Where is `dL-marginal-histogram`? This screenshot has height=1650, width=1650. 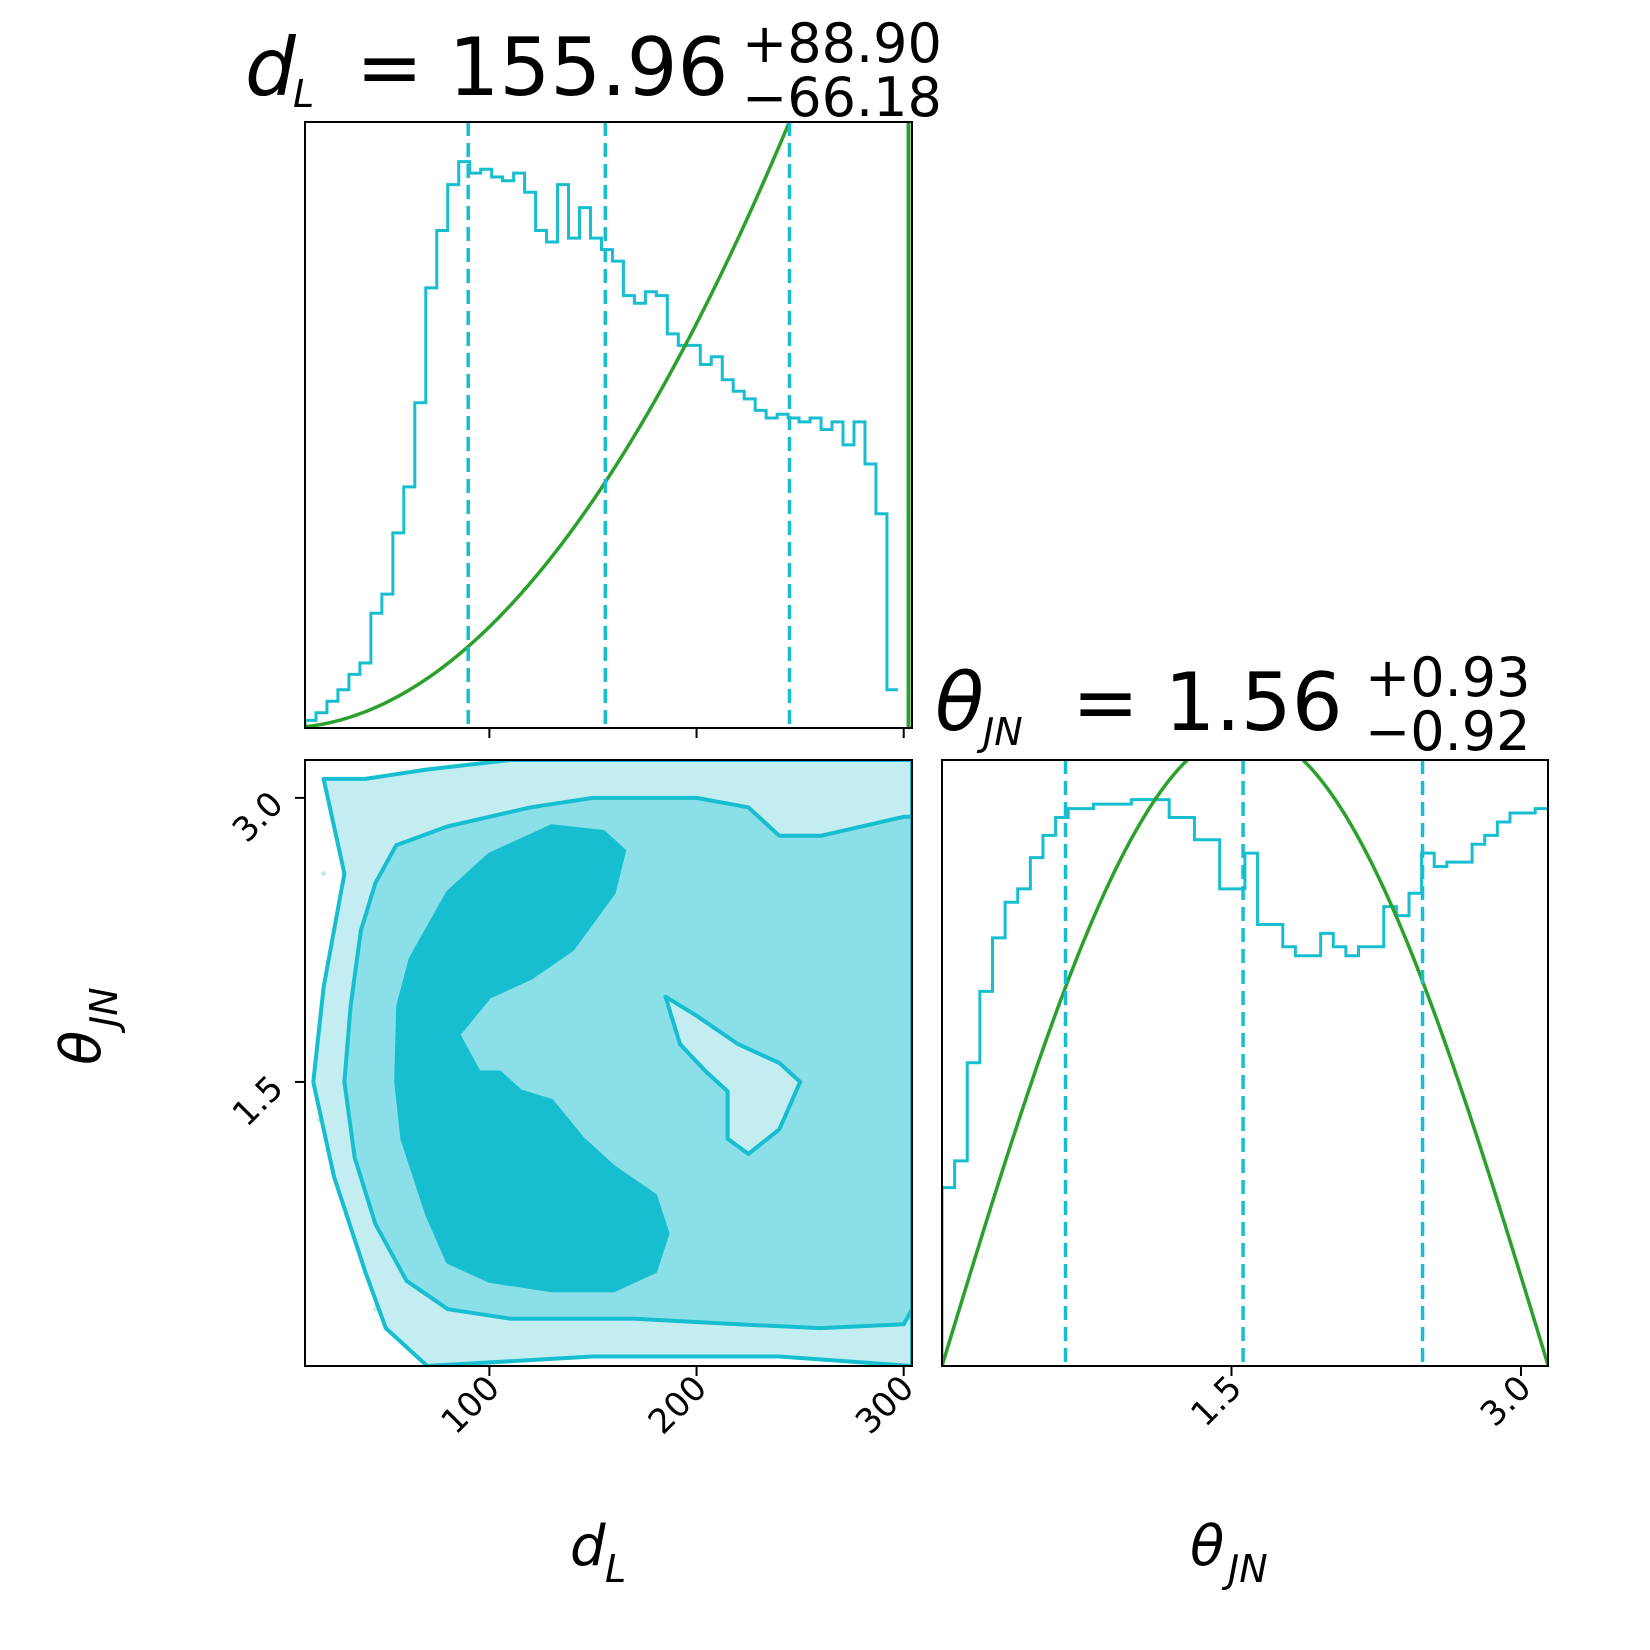
dL-marginal-histogram is located at coordinates (601, 444).